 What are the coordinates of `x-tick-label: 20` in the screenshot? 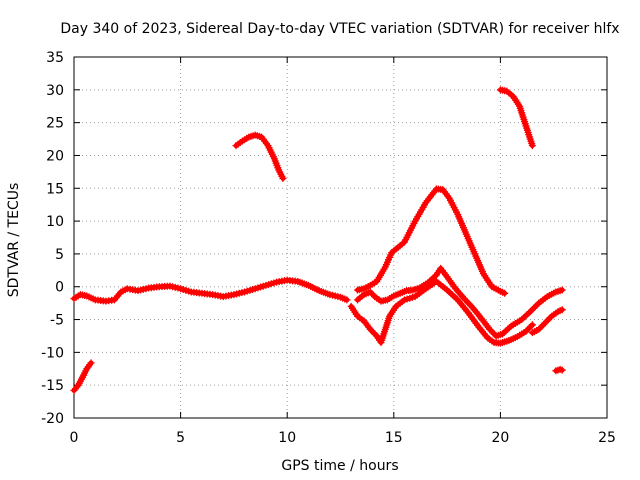 It's located at (500, 438).